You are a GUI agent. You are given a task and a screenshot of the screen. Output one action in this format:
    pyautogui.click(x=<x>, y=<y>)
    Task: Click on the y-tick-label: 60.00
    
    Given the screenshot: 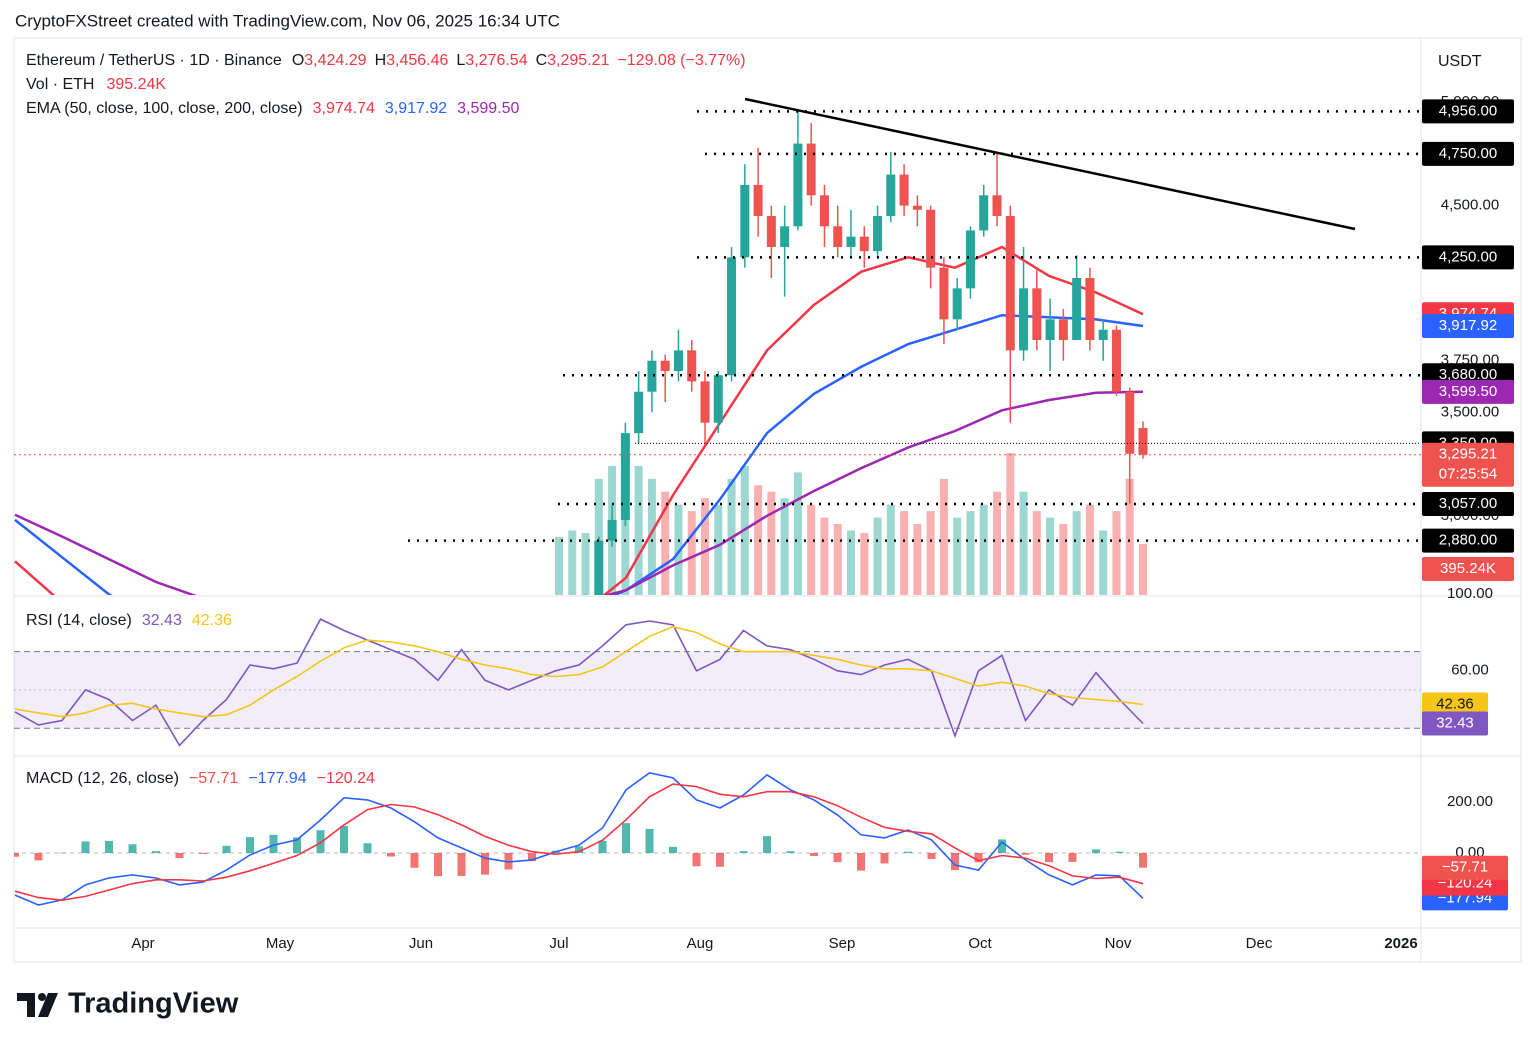 What is the action you would take?
    pyautogui.click(x=1470, y=670)
    